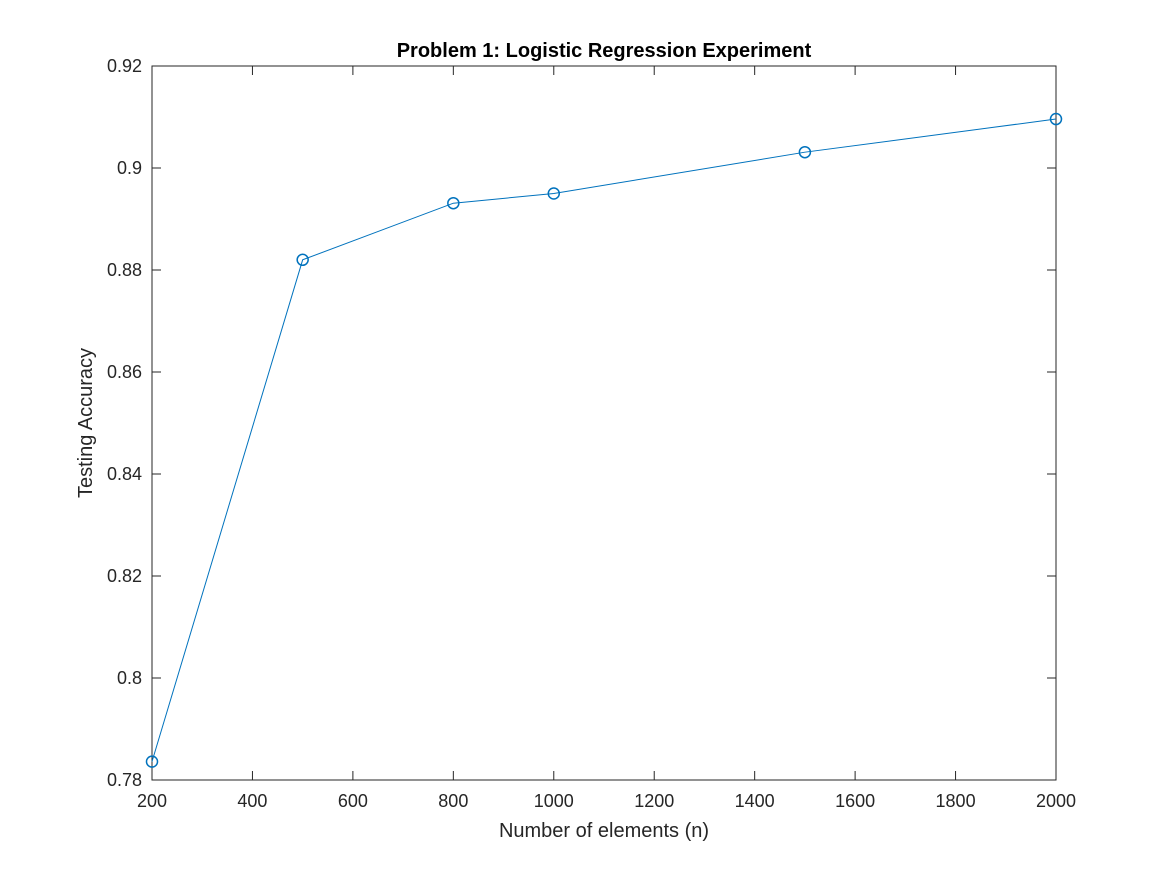 This screenshot has width=1167, height=880. I want to click on x-tick-label: 1800, so click(956, 801).